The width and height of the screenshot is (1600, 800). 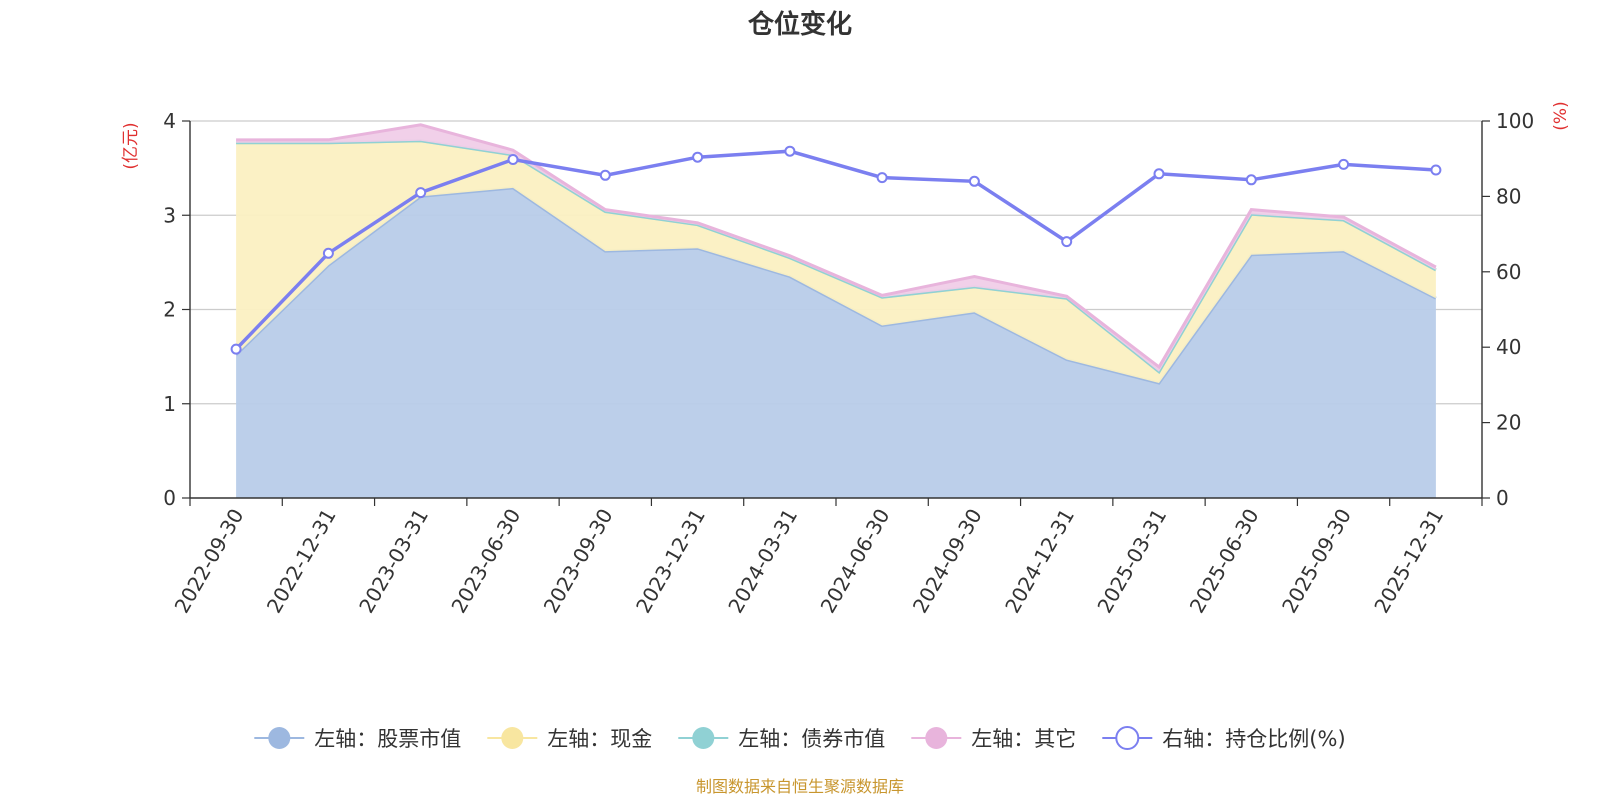 What do you see at coordinates (1561, 115) in the screenshot?
I see `right-axis-unit: (%)` at bounding box center [1561, 115].